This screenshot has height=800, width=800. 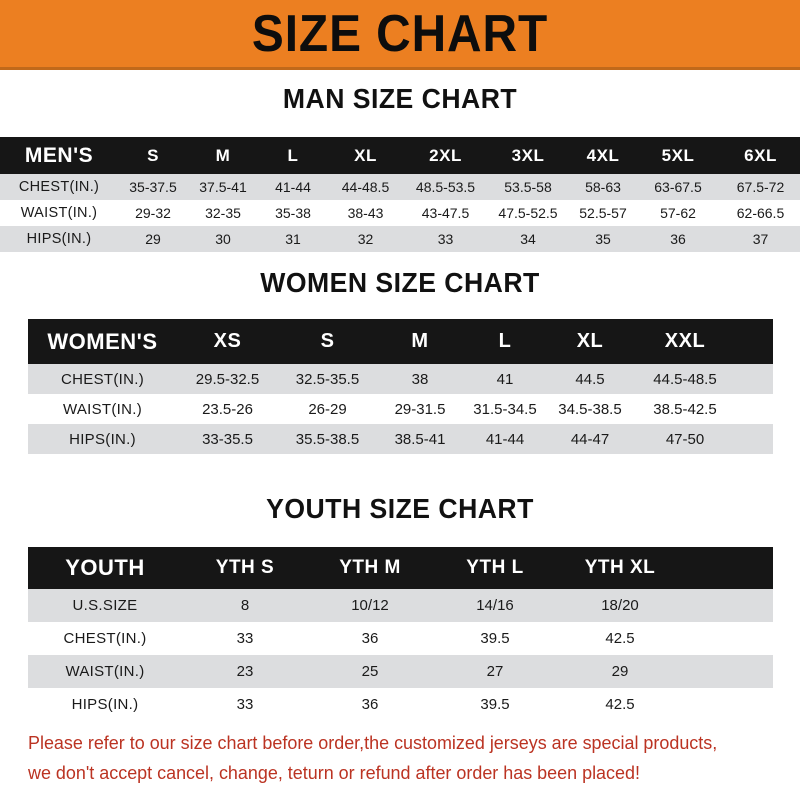 I want to click on youth-row-label-3: HIPS(IN.), so click(x=105, y=704).